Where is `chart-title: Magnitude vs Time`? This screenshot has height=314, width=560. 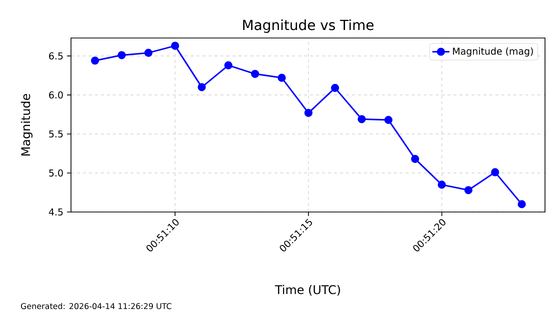 chart-title: Magnitude vs Time is located at coordinates (308, 26).